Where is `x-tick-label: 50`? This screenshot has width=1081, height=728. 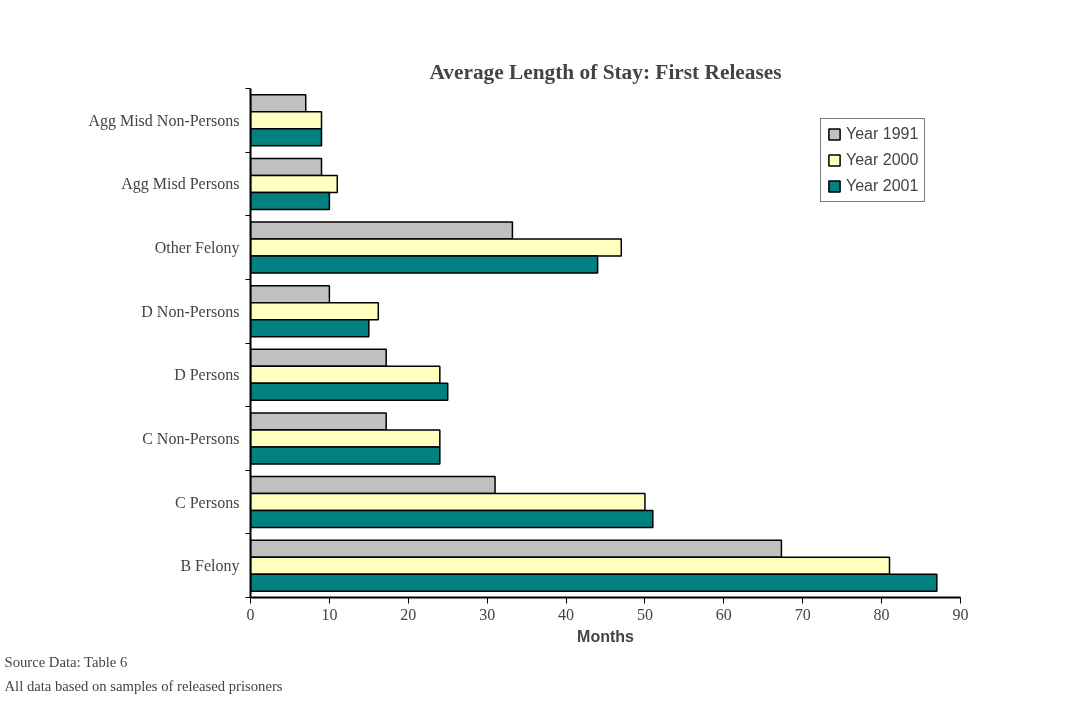
x-tick-label: 50 is located at coordinates (644, 614).